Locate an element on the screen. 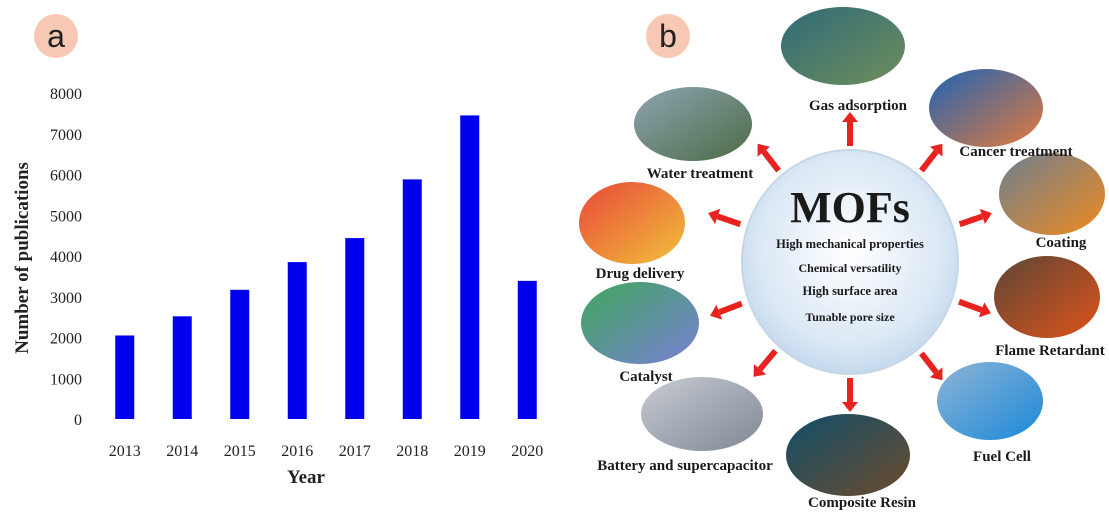  x-tick-label: 2013 is located at coordinates (125, 451).